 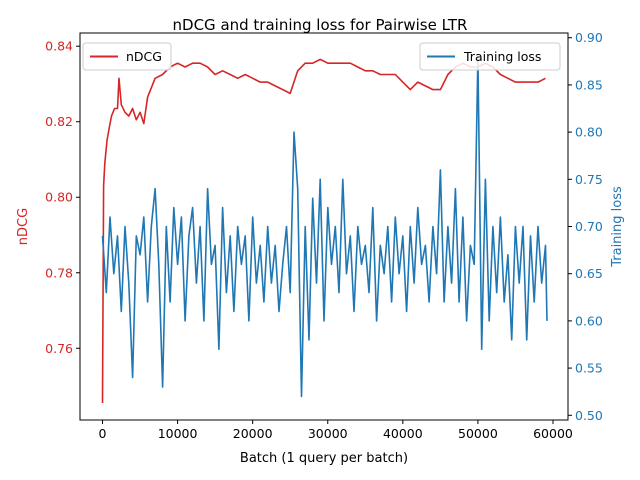 I want to click on legend-training-loss: Training loss, so click(x=490, y=56).